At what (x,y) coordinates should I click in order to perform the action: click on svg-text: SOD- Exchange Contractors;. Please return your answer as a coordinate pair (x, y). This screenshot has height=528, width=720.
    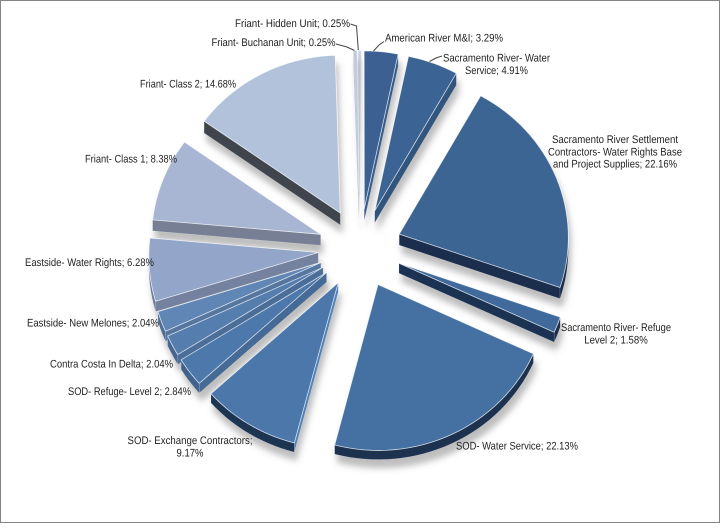
    Looking at the image, I should click on (190, 441).